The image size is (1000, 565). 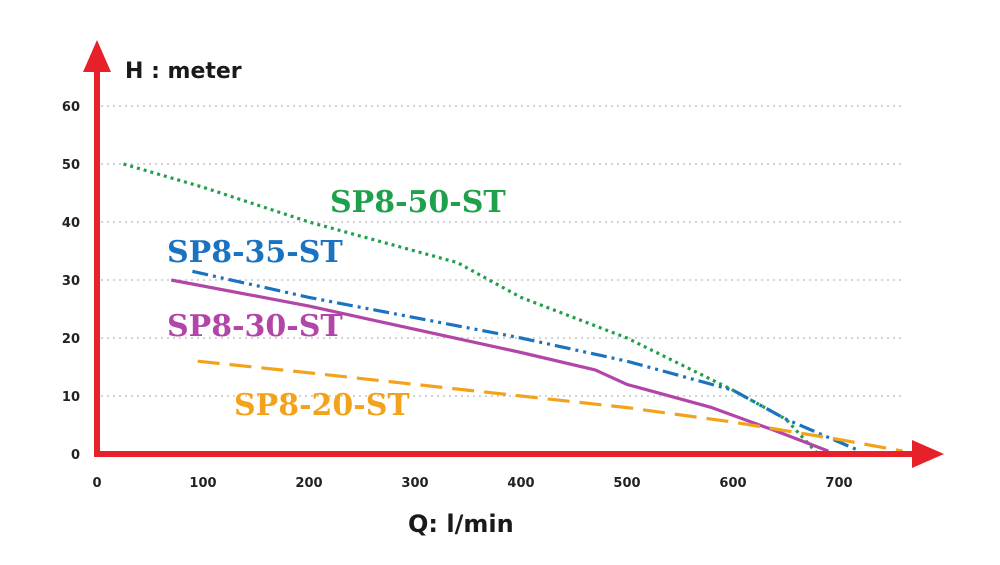 I want to click on series-line-sp8-20-st, so click(x=550, y=406).